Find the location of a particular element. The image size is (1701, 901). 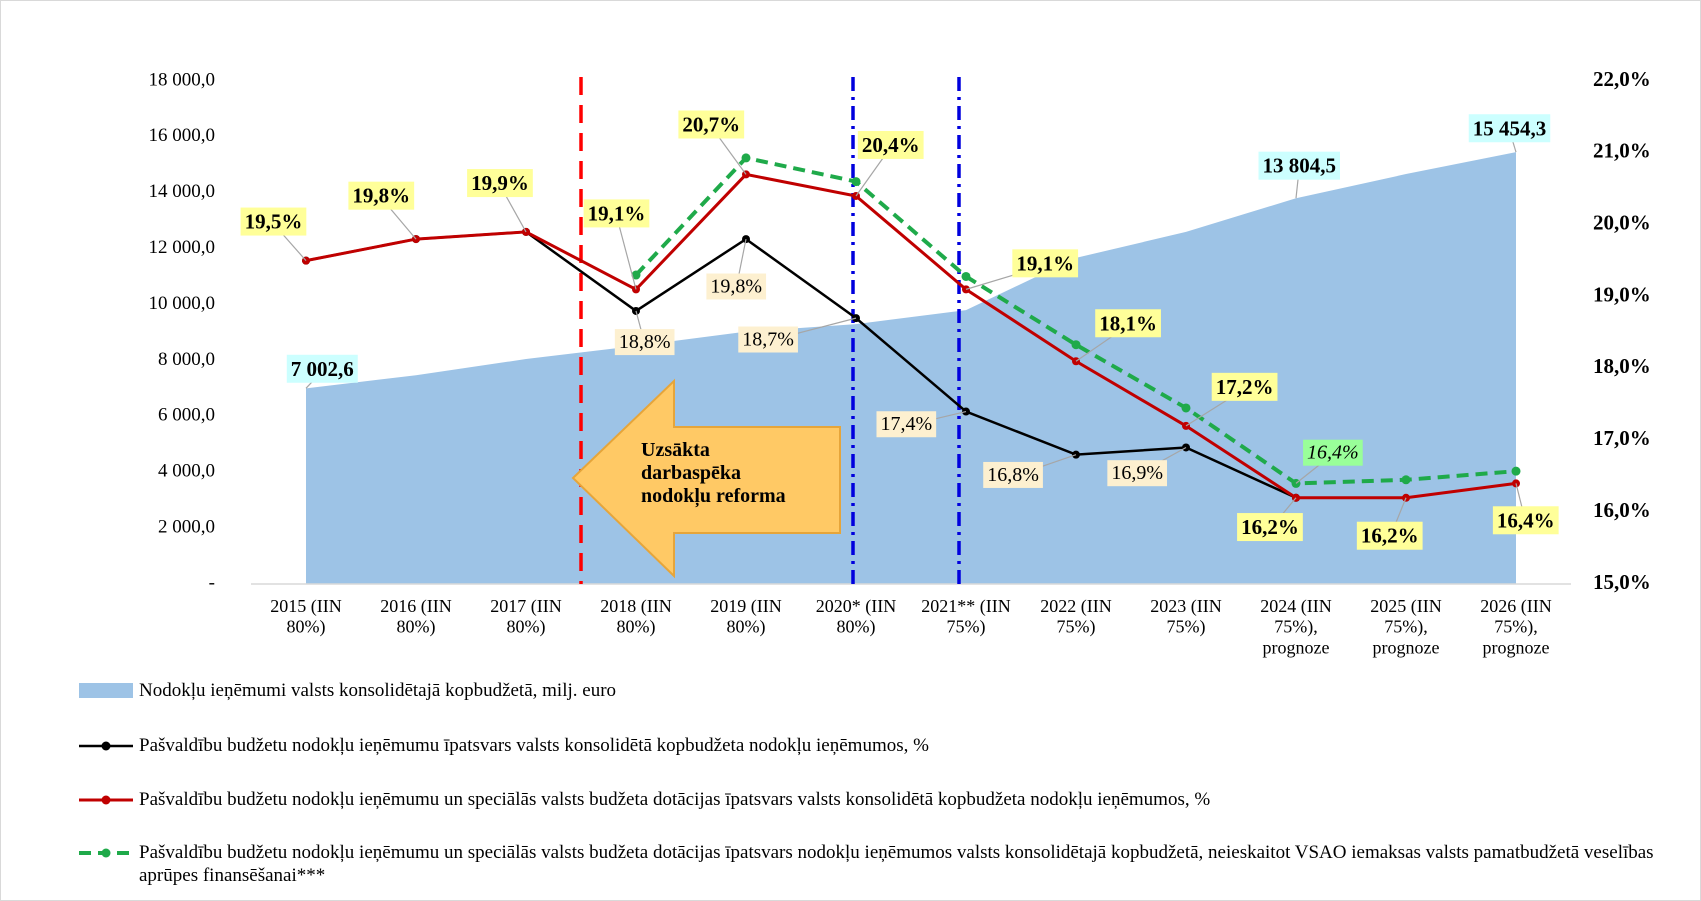

x-tick-label: 2015 (IIN 80%) is located at coordinates (305, 617).